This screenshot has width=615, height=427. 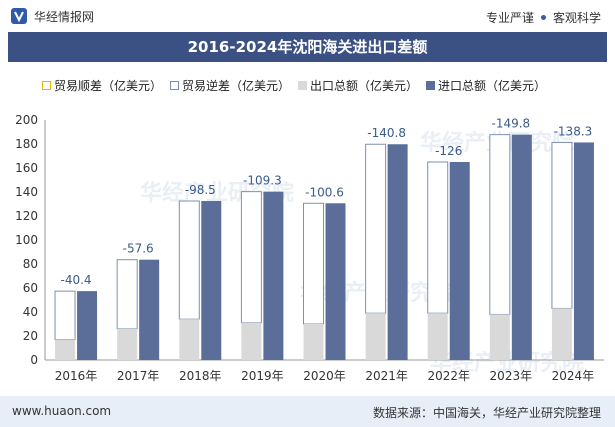 What do you see at coordinates (576, 18) in the screenshot?
I see `tagline-objective: 客观科学` at bounding box center [576, 18].